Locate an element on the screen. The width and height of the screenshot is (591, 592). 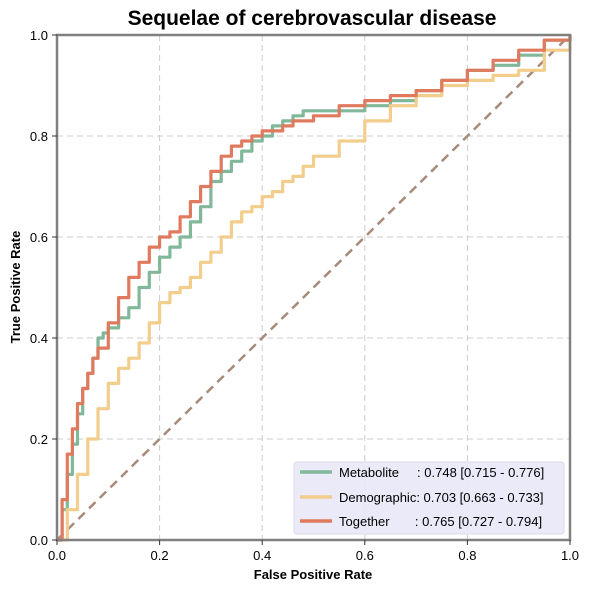
y-axis-label: True Positive Rate is located at coordinates (15, 287).